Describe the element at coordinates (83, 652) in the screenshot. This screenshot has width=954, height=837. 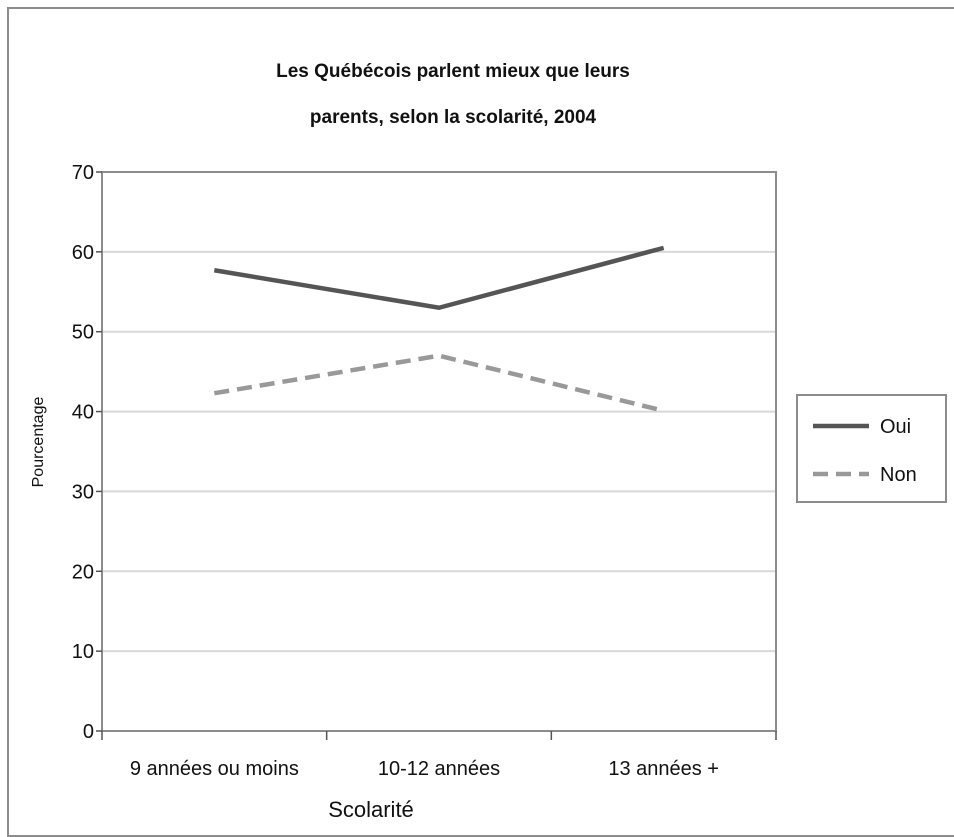
I see `y-tick-label-10: 10` at that location.